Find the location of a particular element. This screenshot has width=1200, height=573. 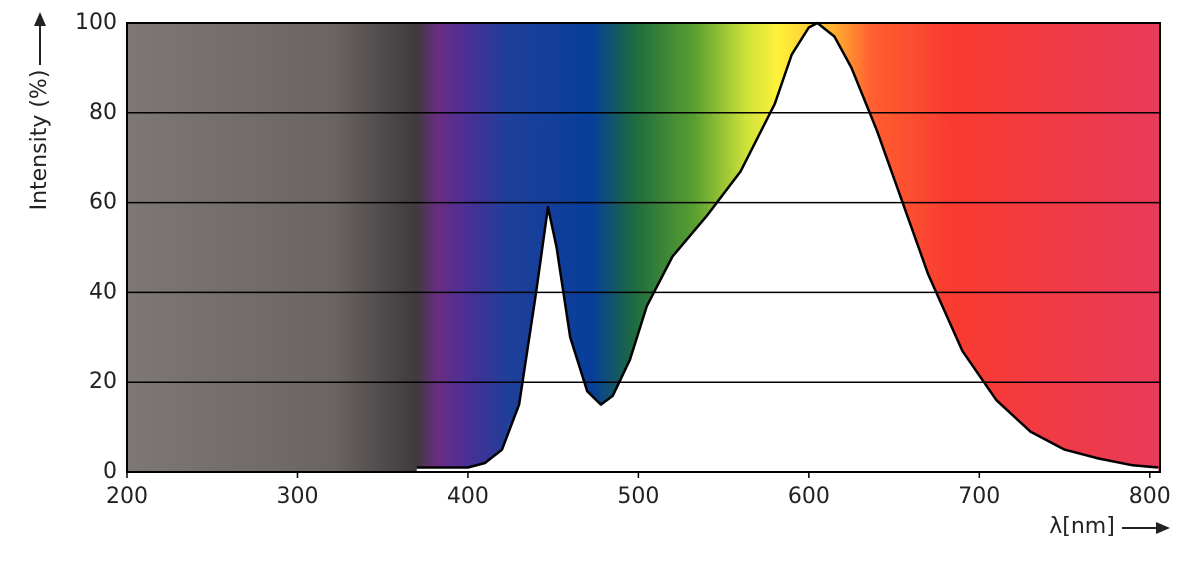

x-axis-label: λ[nm] is located at coordinates (1082, 526).